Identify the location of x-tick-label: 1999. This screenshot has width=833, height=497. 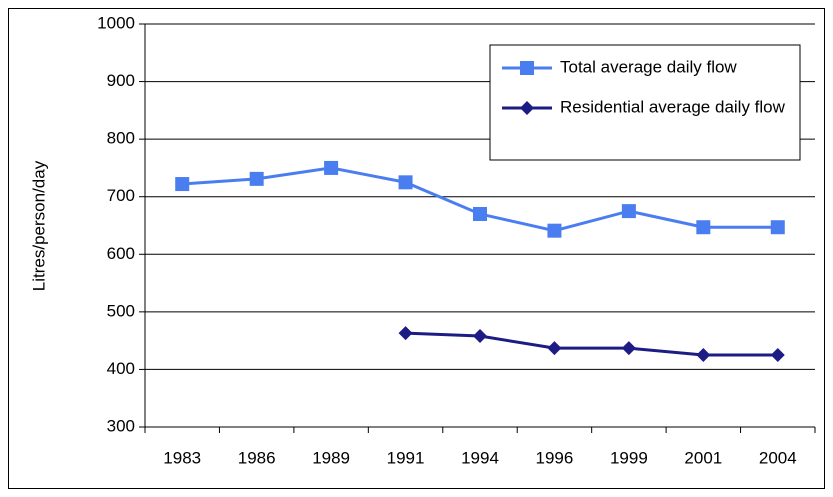
(629, 457).